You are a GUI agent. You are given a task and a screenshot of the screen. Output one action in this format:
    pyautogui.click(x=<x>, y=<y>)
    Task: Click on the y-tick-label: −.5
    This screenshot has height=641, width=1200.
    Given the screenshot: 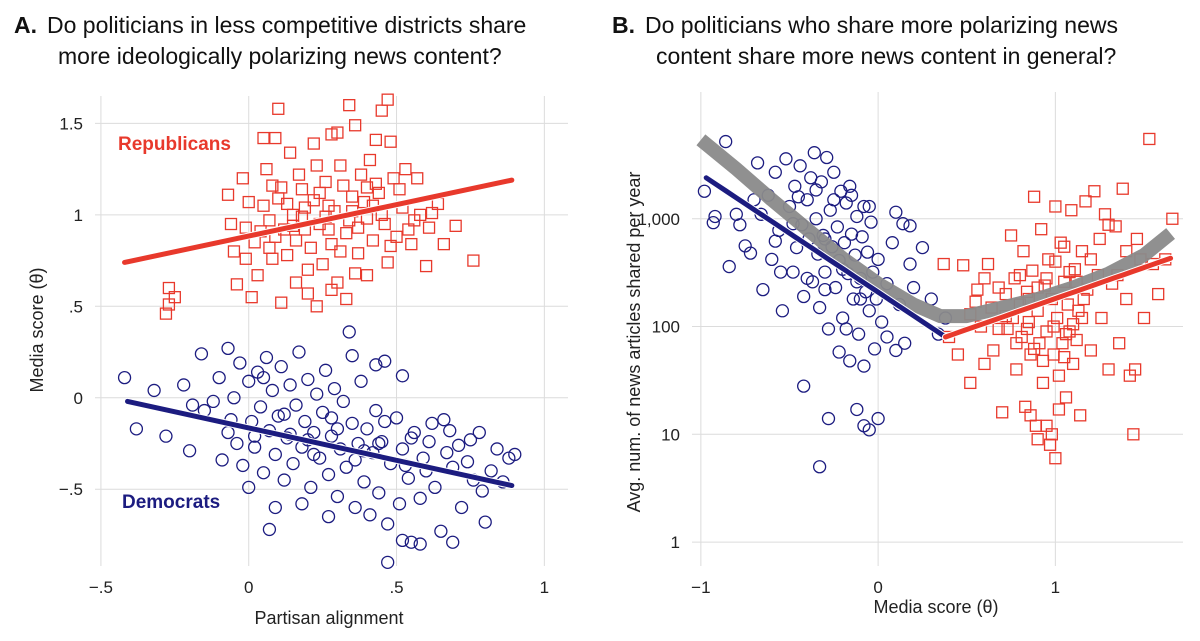 What is the action you would take?
    pyautogui.click(x=71, y=489)
    